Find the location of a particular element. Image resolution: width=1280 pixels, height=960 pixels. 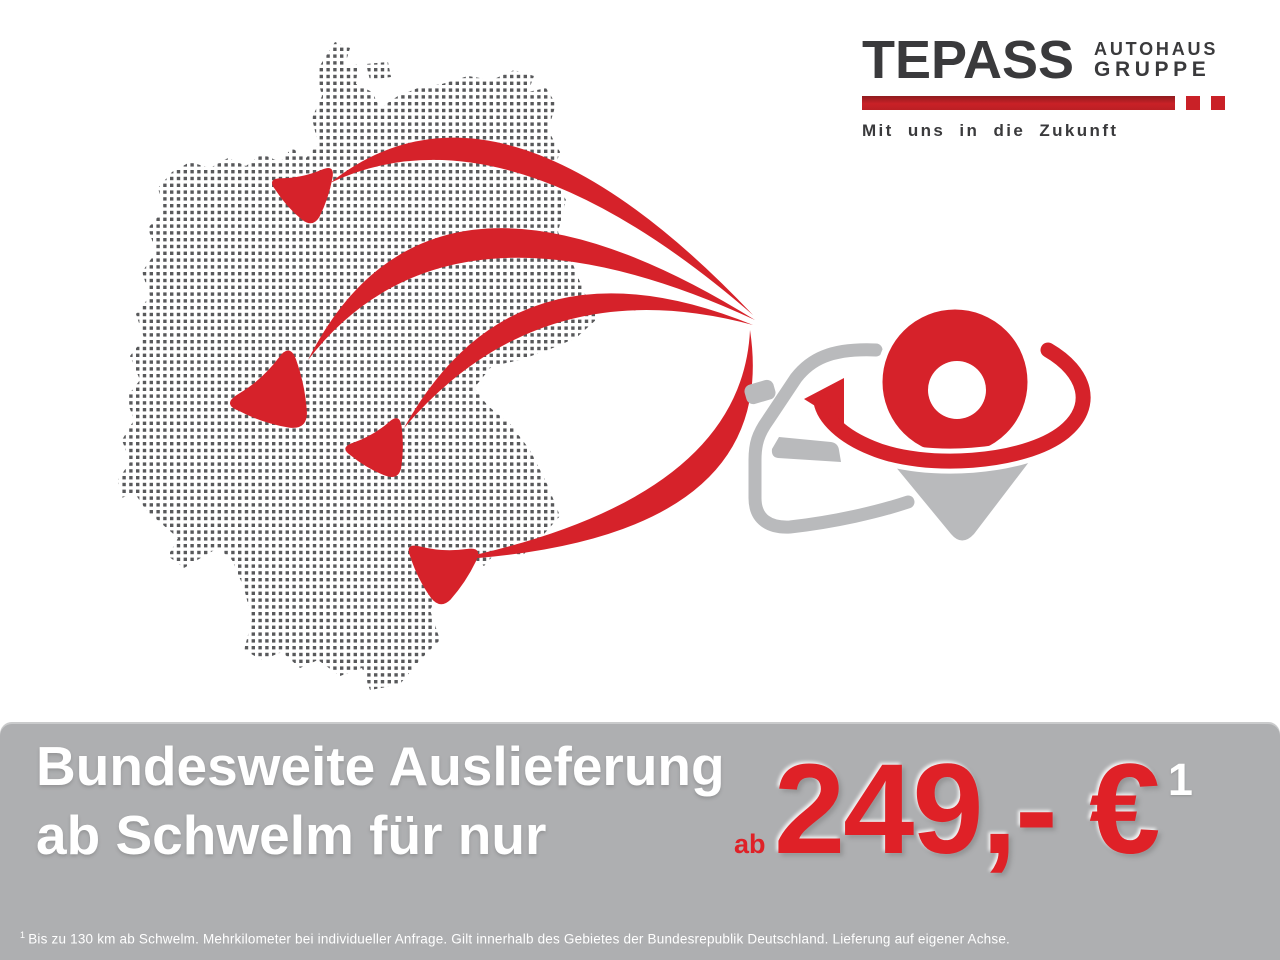

car-window is located at coordinates (806, 449).